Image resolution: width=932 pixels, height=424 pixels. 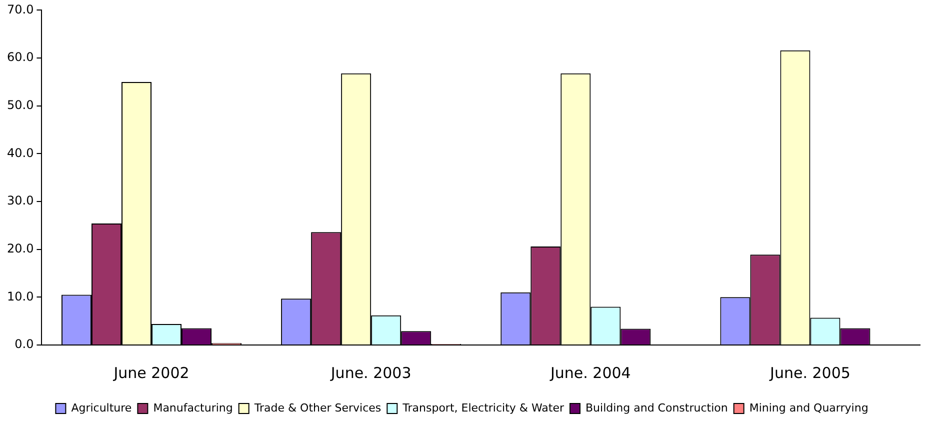 I want to click on x-tick-label: June. 2003, so click(x=371, y=373).